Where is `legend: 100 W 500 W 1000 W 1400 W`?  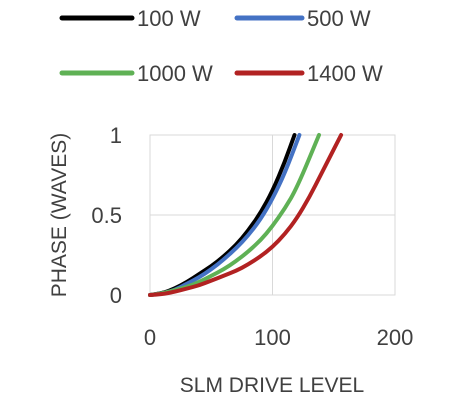
legend: 100 W 500 W 1000 W 1400 W is located at coordinates (221, 46).